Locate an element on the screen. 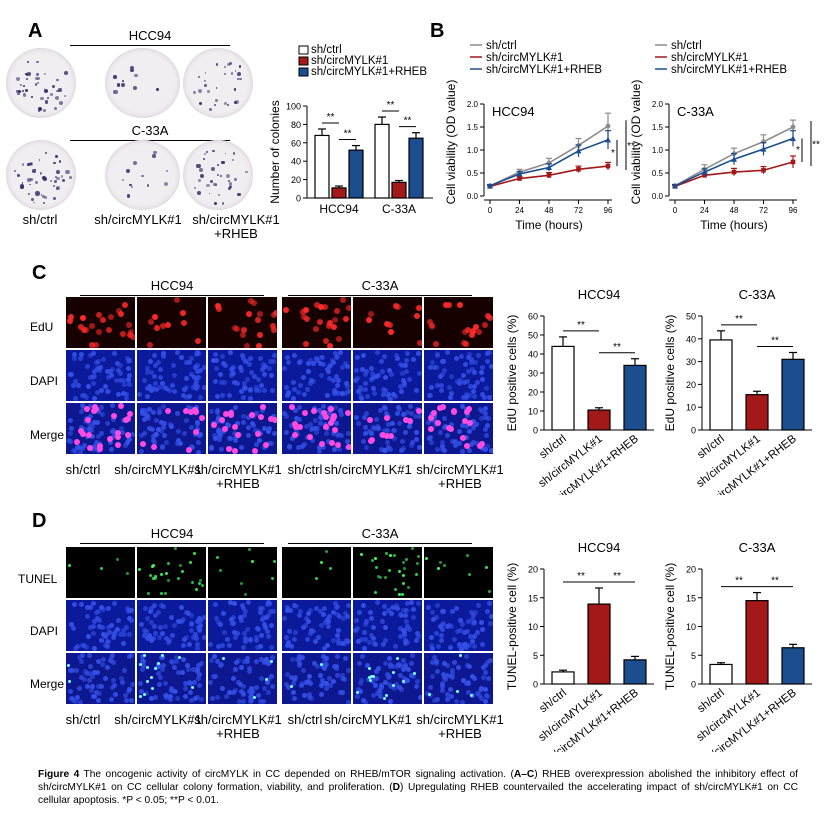  y-tick-label: 1.0 is located at coordinates (658, 150).